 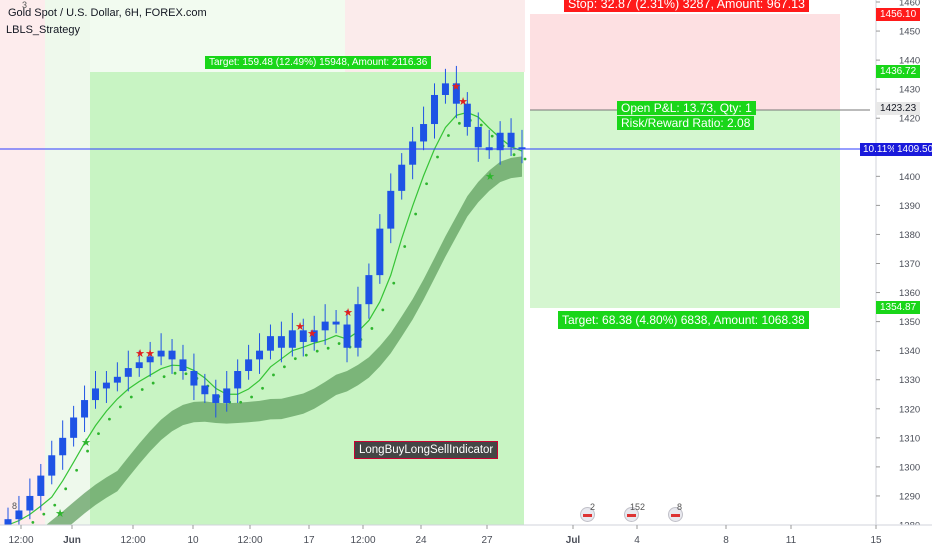 What do you see at coordinates (67, 262) in the screenshot?
I see `left-zone-b` at bounding box center [67, 262].